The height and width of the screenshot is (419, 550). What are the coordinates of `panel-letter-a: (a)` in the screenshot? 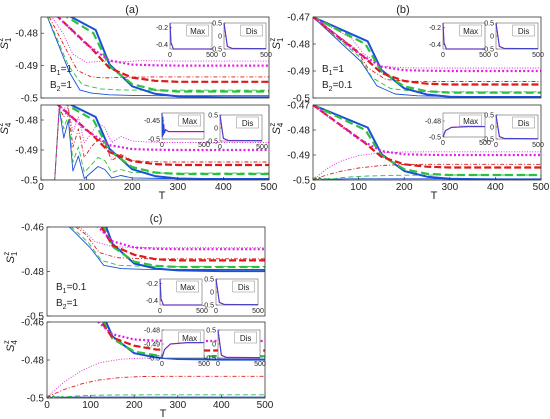 It's located at (131, 10).